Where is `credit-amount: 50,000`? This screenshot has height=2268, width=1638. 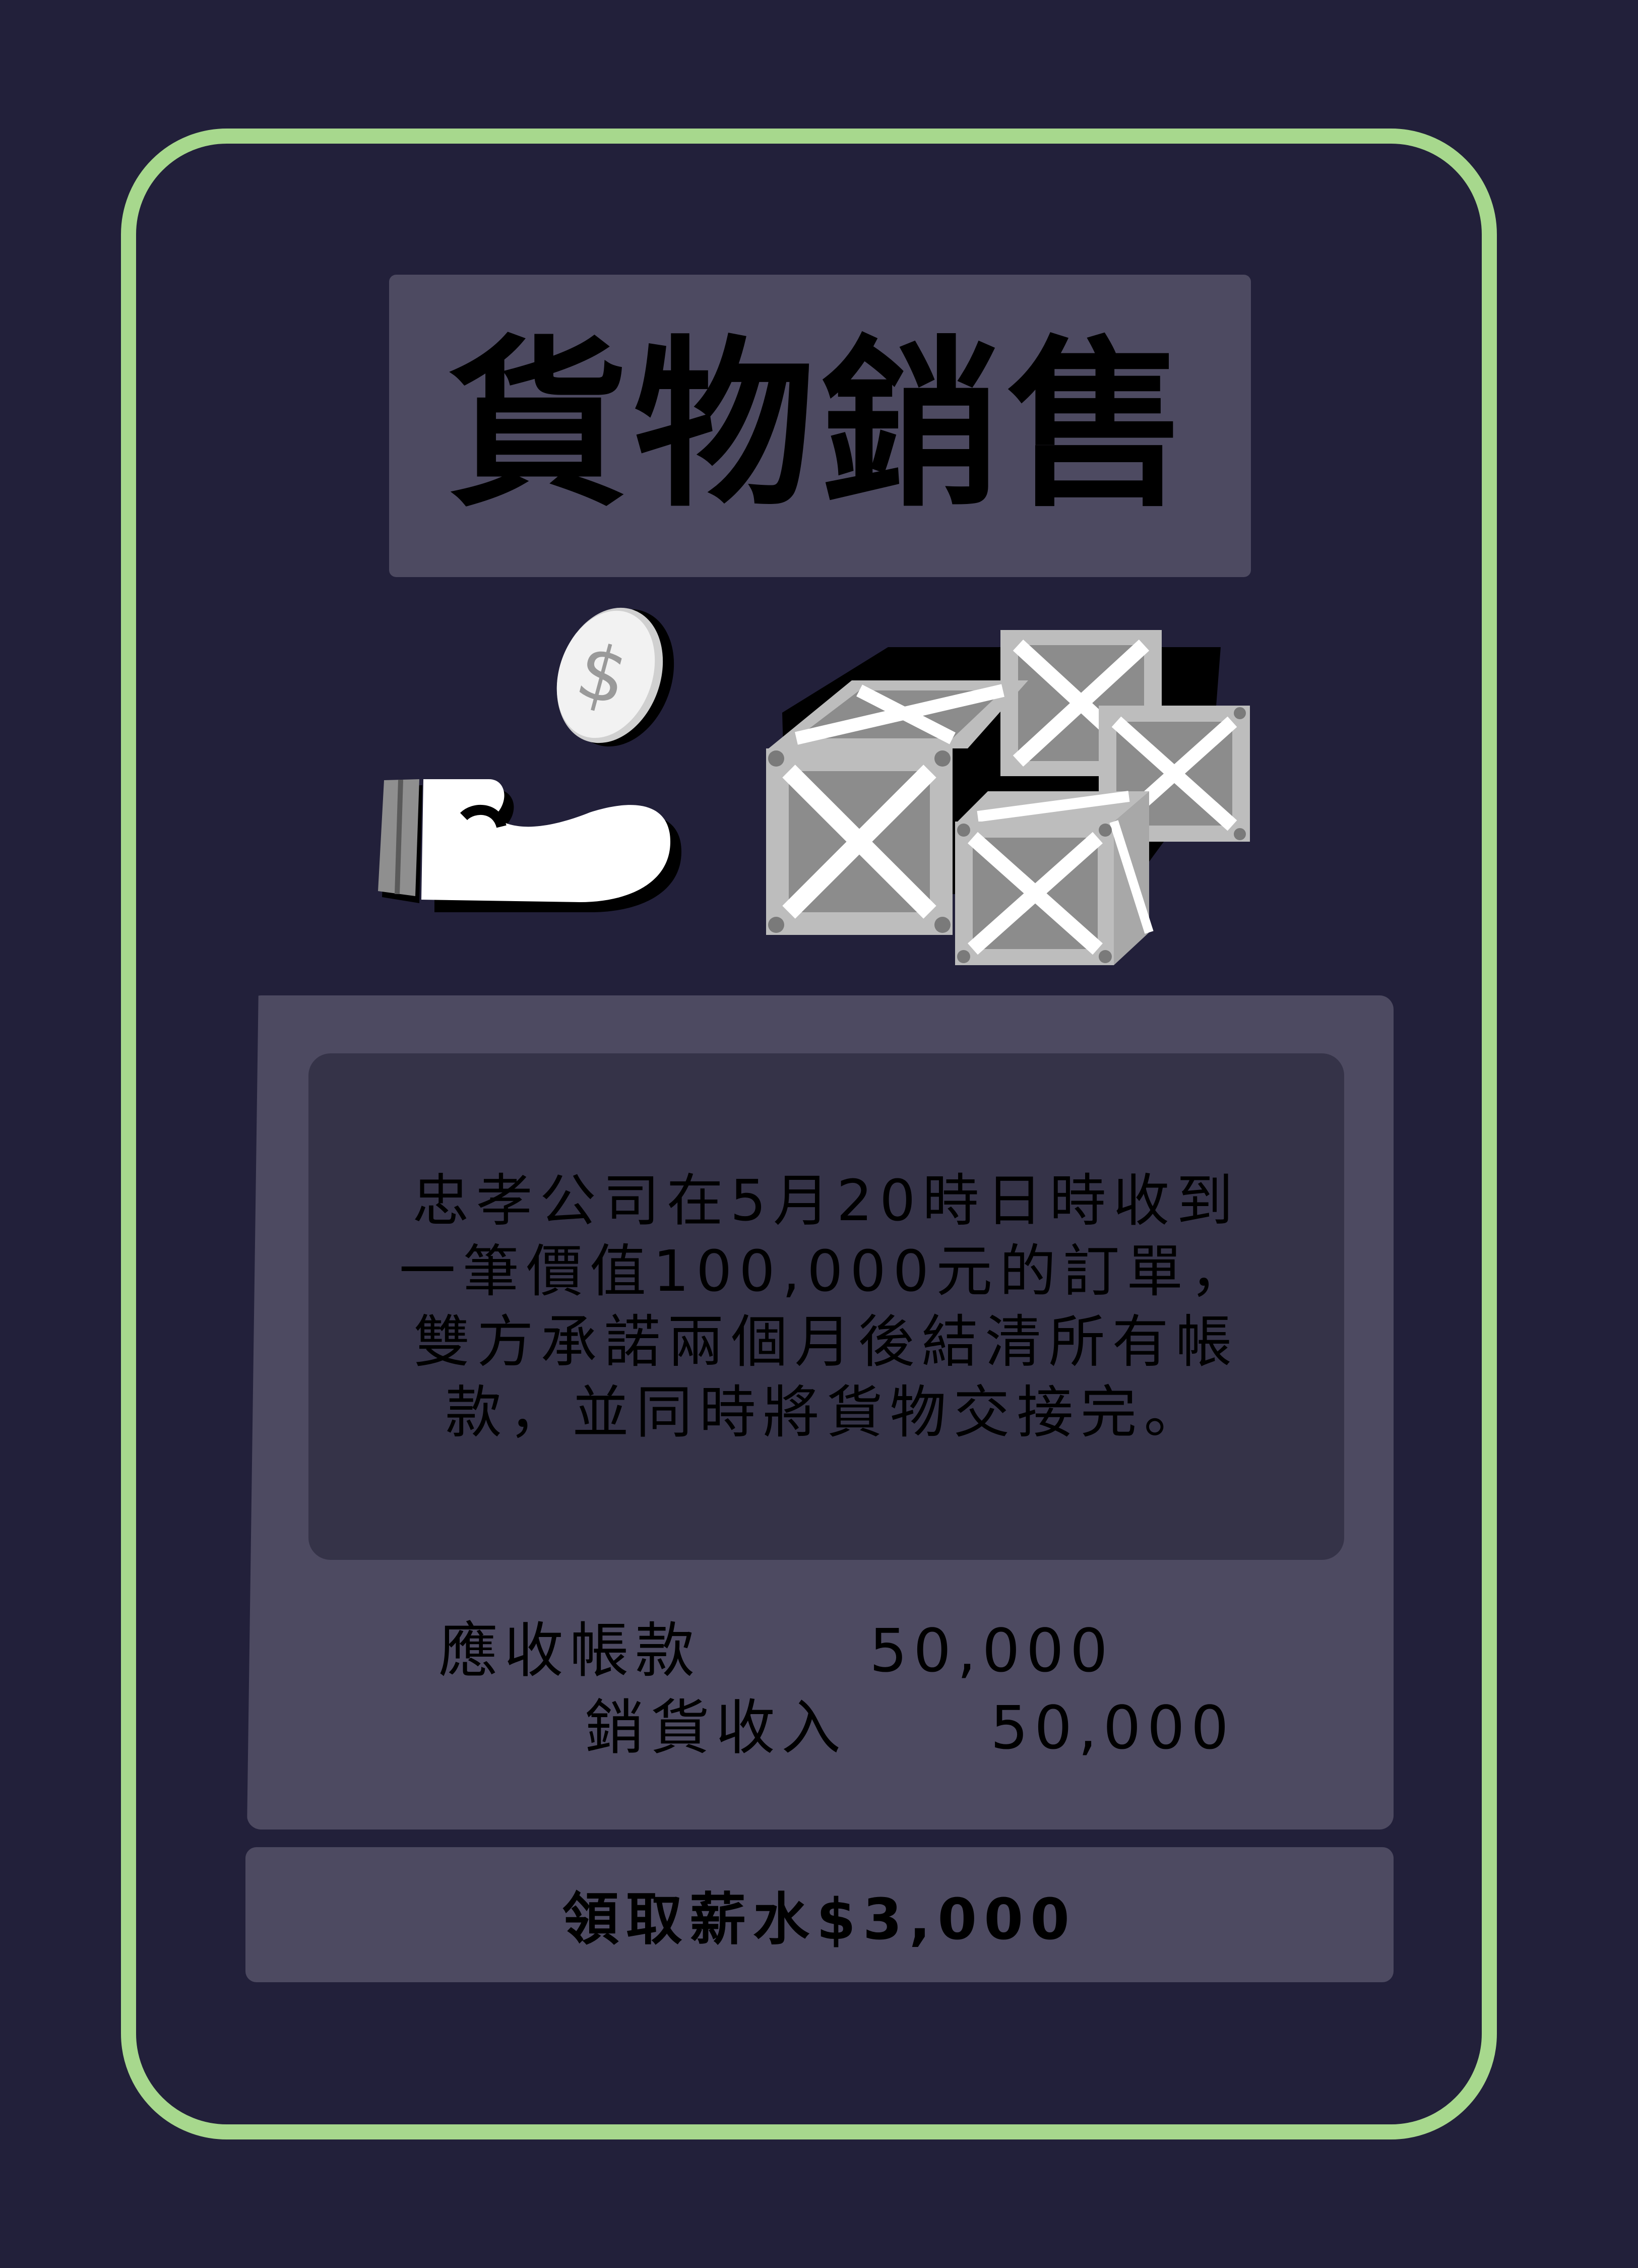
credit-amount: 50,000 is located at coordinates (1112, 1728).